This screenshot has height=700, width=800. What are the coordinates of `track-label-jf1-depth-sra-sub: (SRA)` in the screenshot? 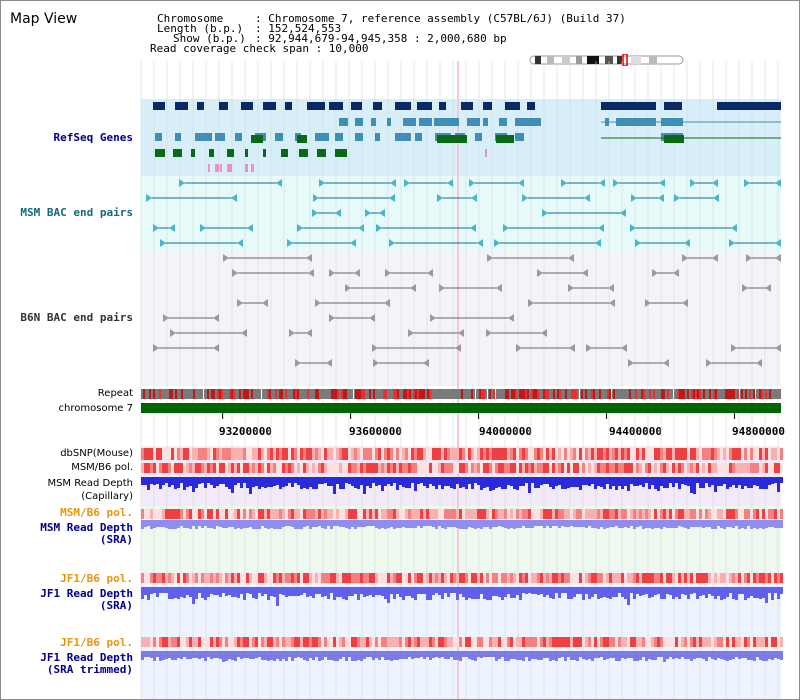 It's located at (116, 605).